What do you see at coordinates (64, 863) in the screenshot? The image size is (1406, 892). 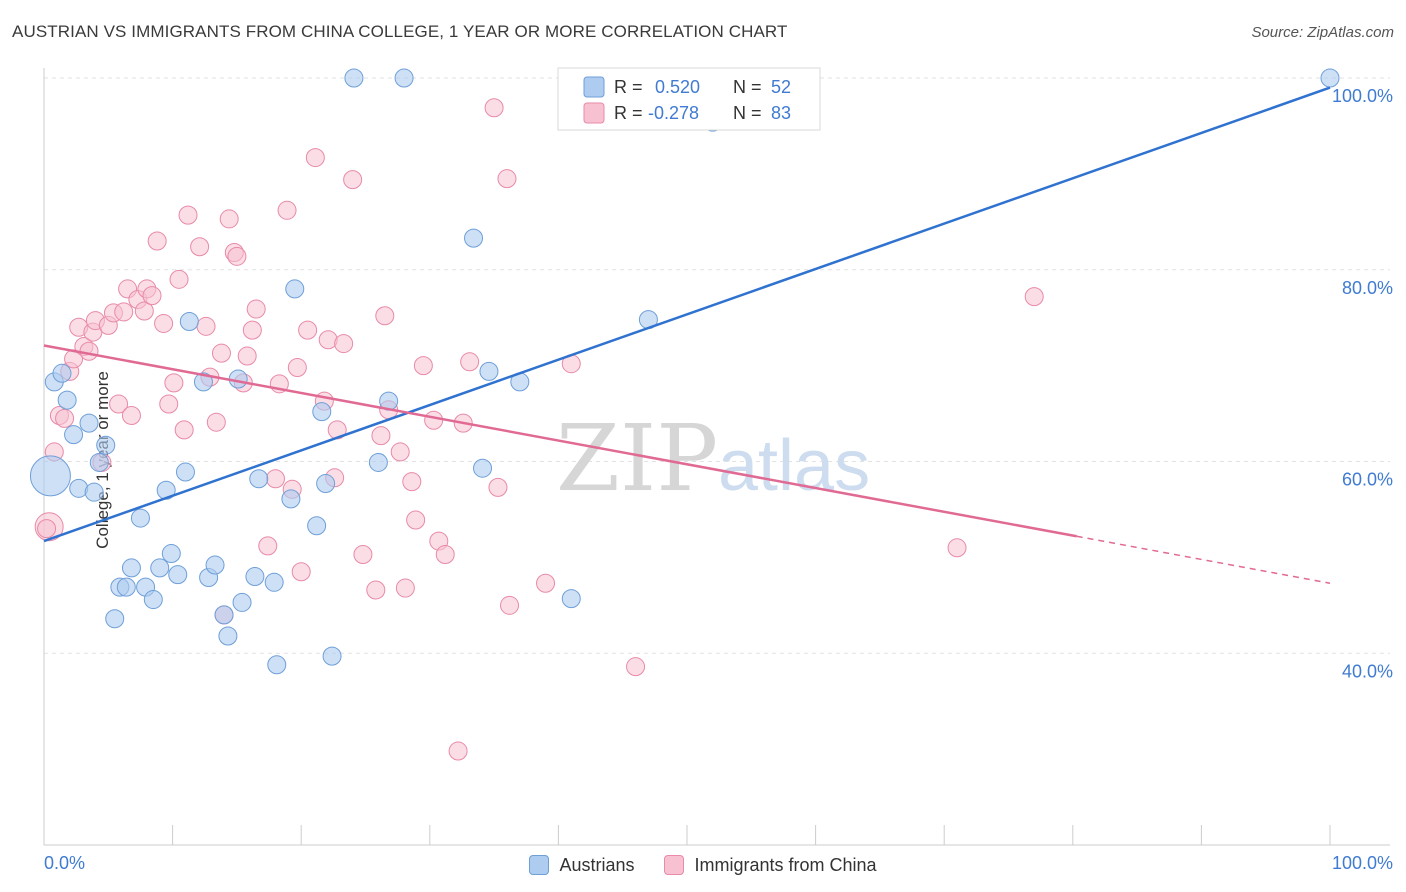 I see `x-tick-label-min: 0.0%` at bounding box center [64, 863].